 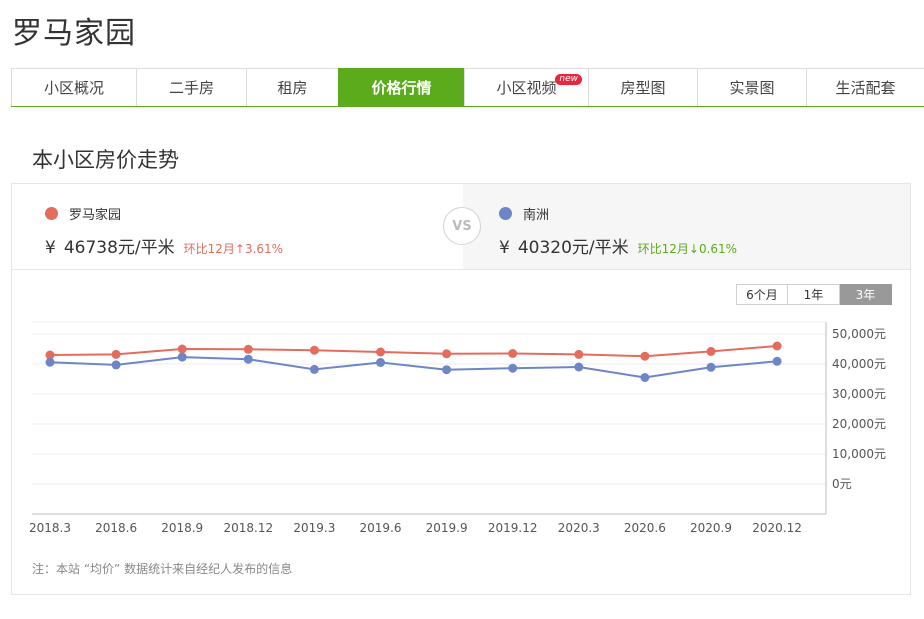 I want to click on tab-label: 房型图, so click(x=643, y=88).